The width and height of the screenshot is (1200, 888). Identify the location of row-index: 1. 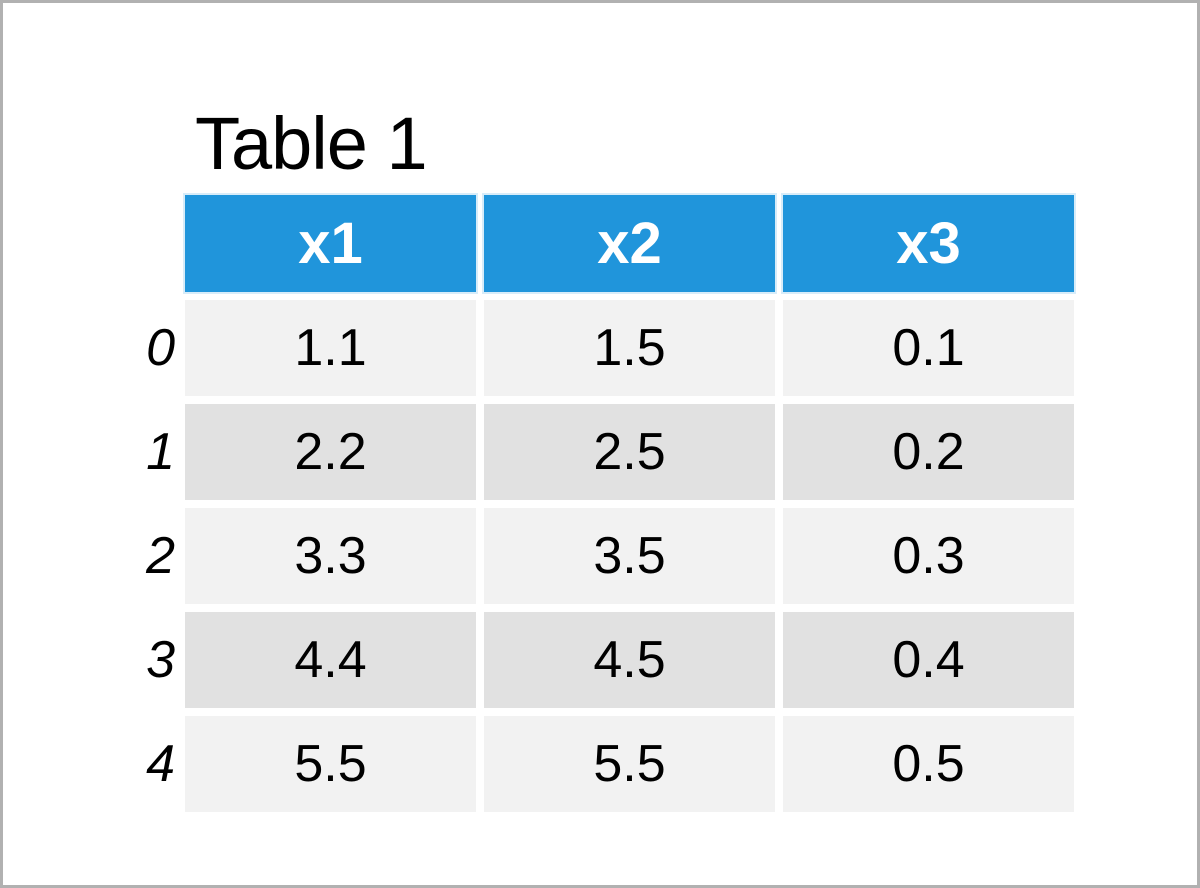
(160, 452).